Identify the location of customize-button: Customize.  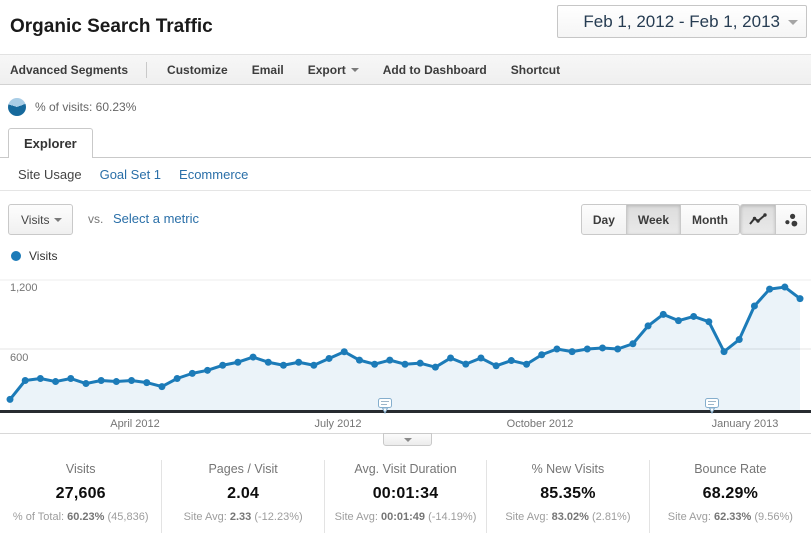
(197, 69).